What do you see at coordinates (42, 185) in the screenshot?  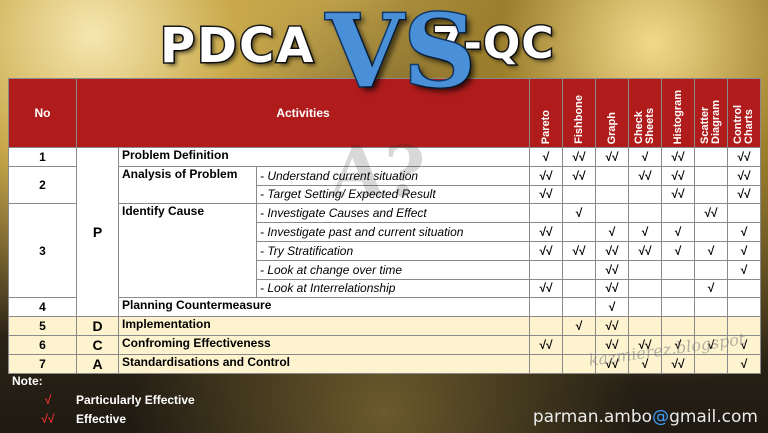 I see `row-number: 2` at bounding box center [42, 185].